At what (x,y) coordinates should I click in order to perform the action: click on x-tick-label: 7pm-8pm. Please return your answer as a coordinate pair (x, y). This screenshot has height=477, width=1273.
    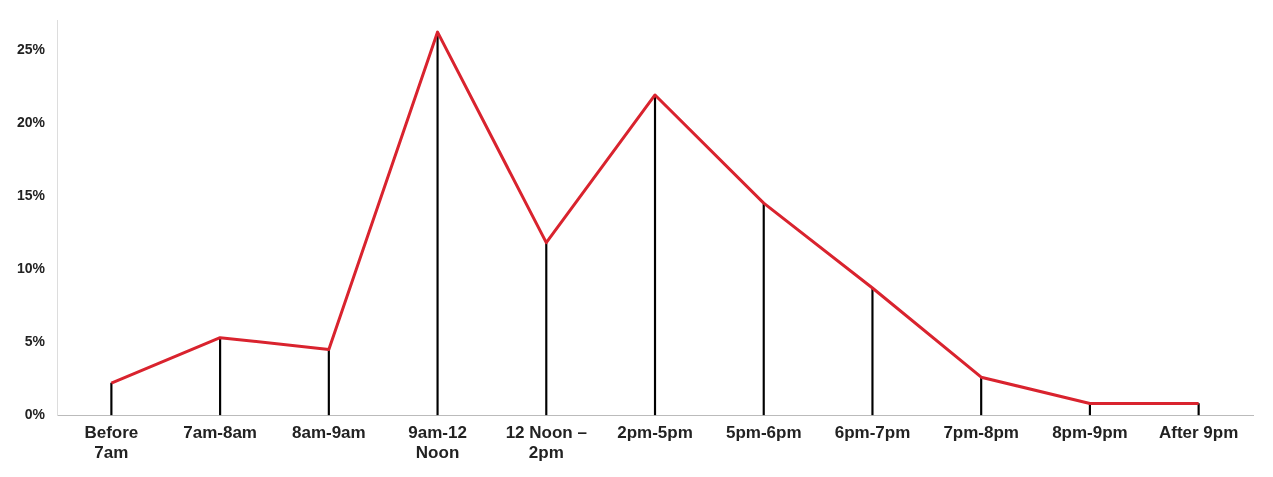
    Looking at the image, I should click on (981, 433).